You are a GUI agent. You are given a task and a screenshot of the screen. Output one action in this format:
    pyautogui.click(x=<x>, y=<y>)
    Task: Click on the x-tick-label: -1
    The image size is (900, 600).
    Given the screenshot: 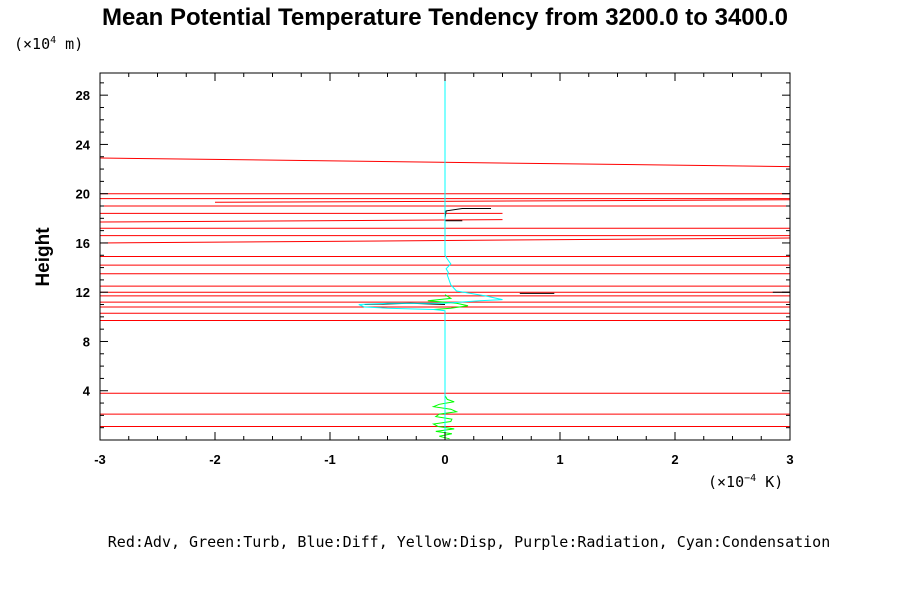 What is the action you would take?
    pyautogui.click(x=330, y=459)
    